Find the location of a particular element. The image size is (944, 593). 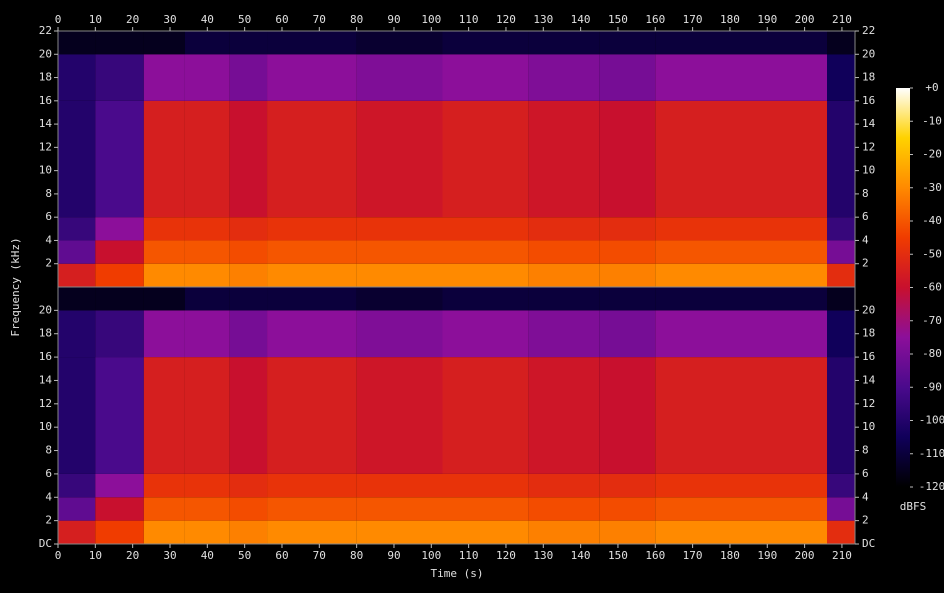

x-tick-label: 130 is located at coordinates (543, 555).